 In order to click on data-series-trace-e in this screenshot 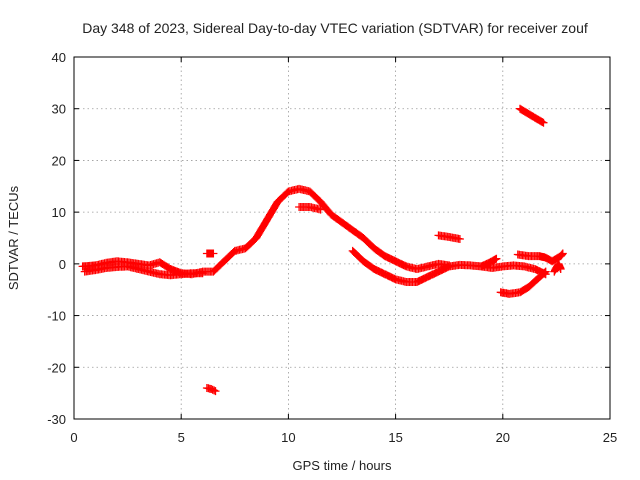, I will do `click(449, 237)`.